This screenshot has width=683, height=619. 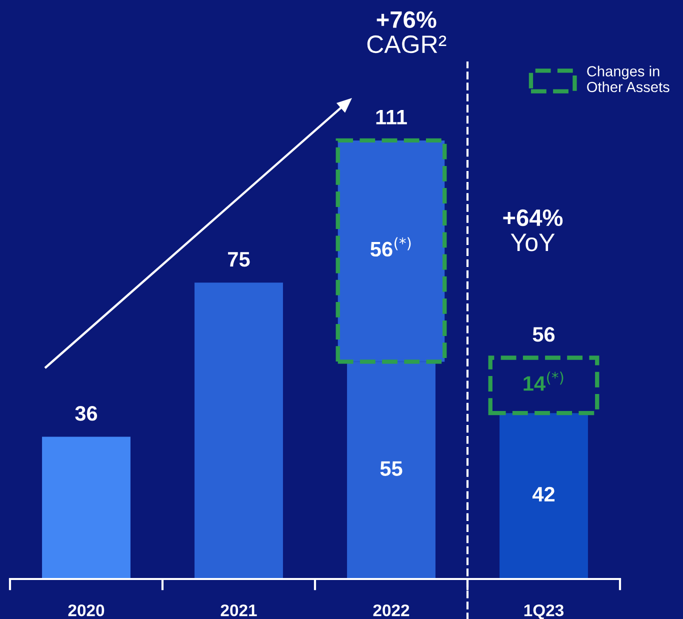 I want to click on x-tick-label: 2021, so click(x=238, y=610).